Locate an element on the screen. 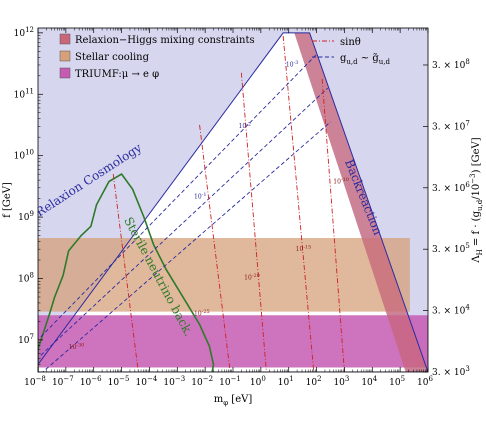 The height and width of the screenshot is (438, 486). x-tick-label-1: 10⁻⁷ is located at coordinates (63, 381).